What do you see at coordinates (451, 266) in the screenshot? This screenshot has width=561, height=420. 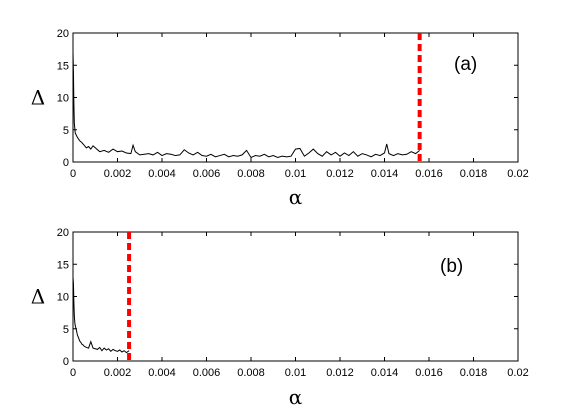 I see `panel-label: (b)` at bounding box center [451, 266].